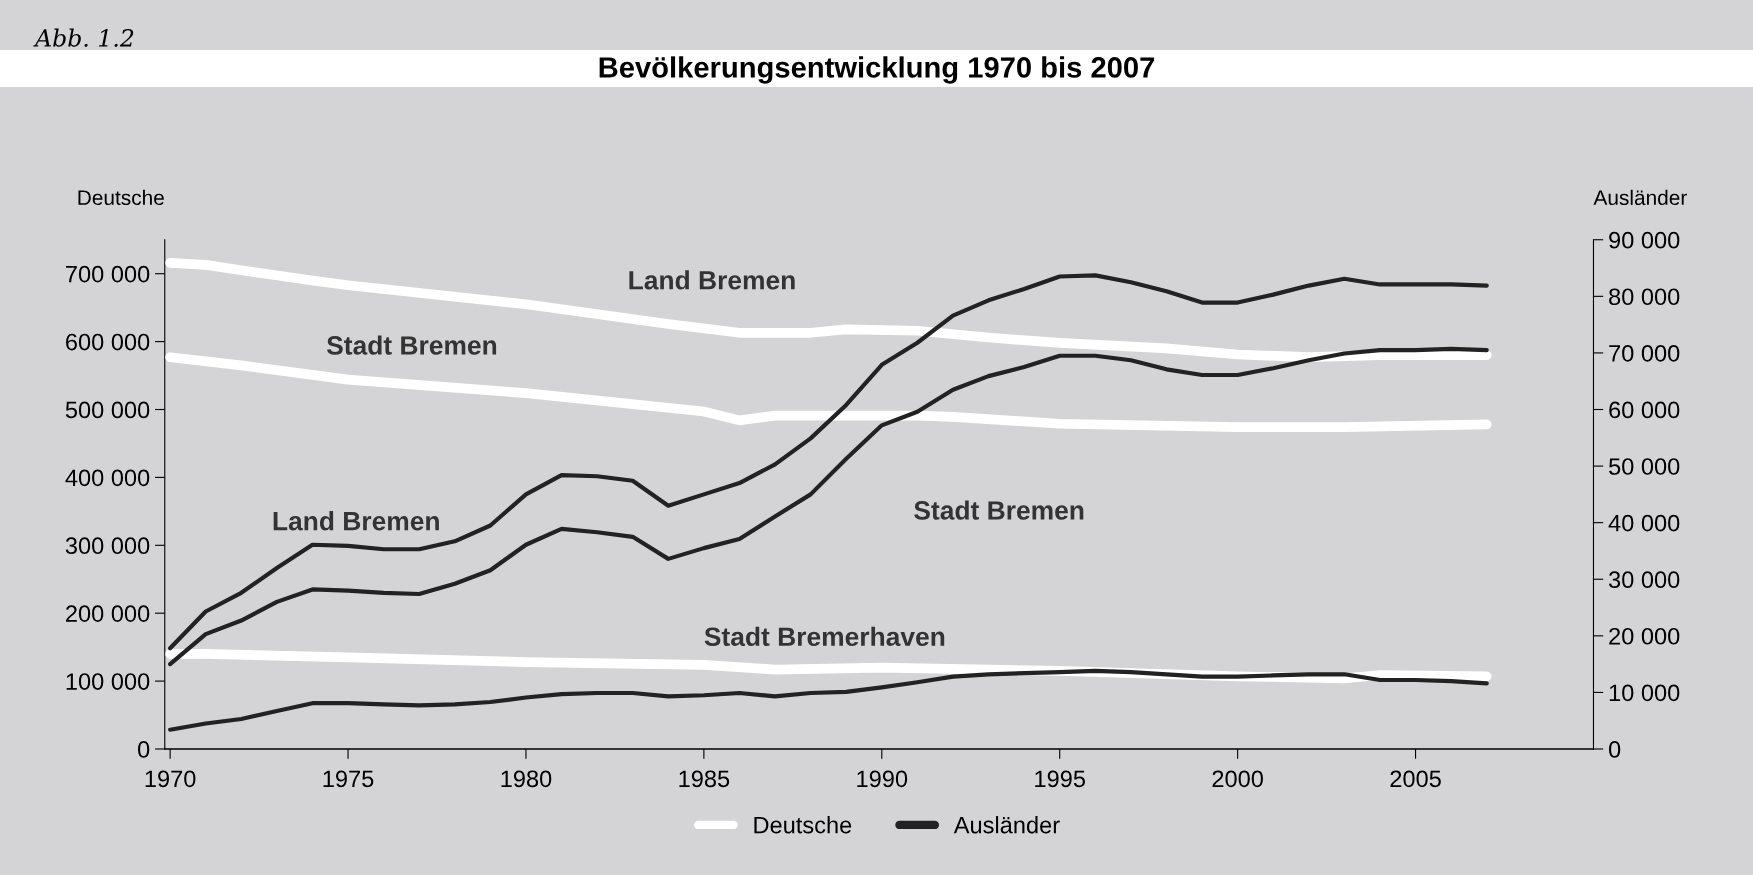  What do you see at coordinates (83, 37) in the screenshot?
I see `caption: Abb. 1.2` at bounding box center [83, 37].